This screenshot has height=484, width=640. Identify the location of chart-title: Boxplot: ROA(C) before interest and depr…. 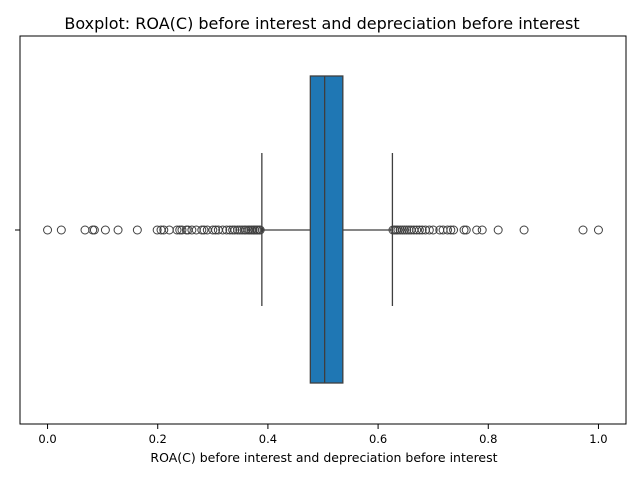
(321, 23).